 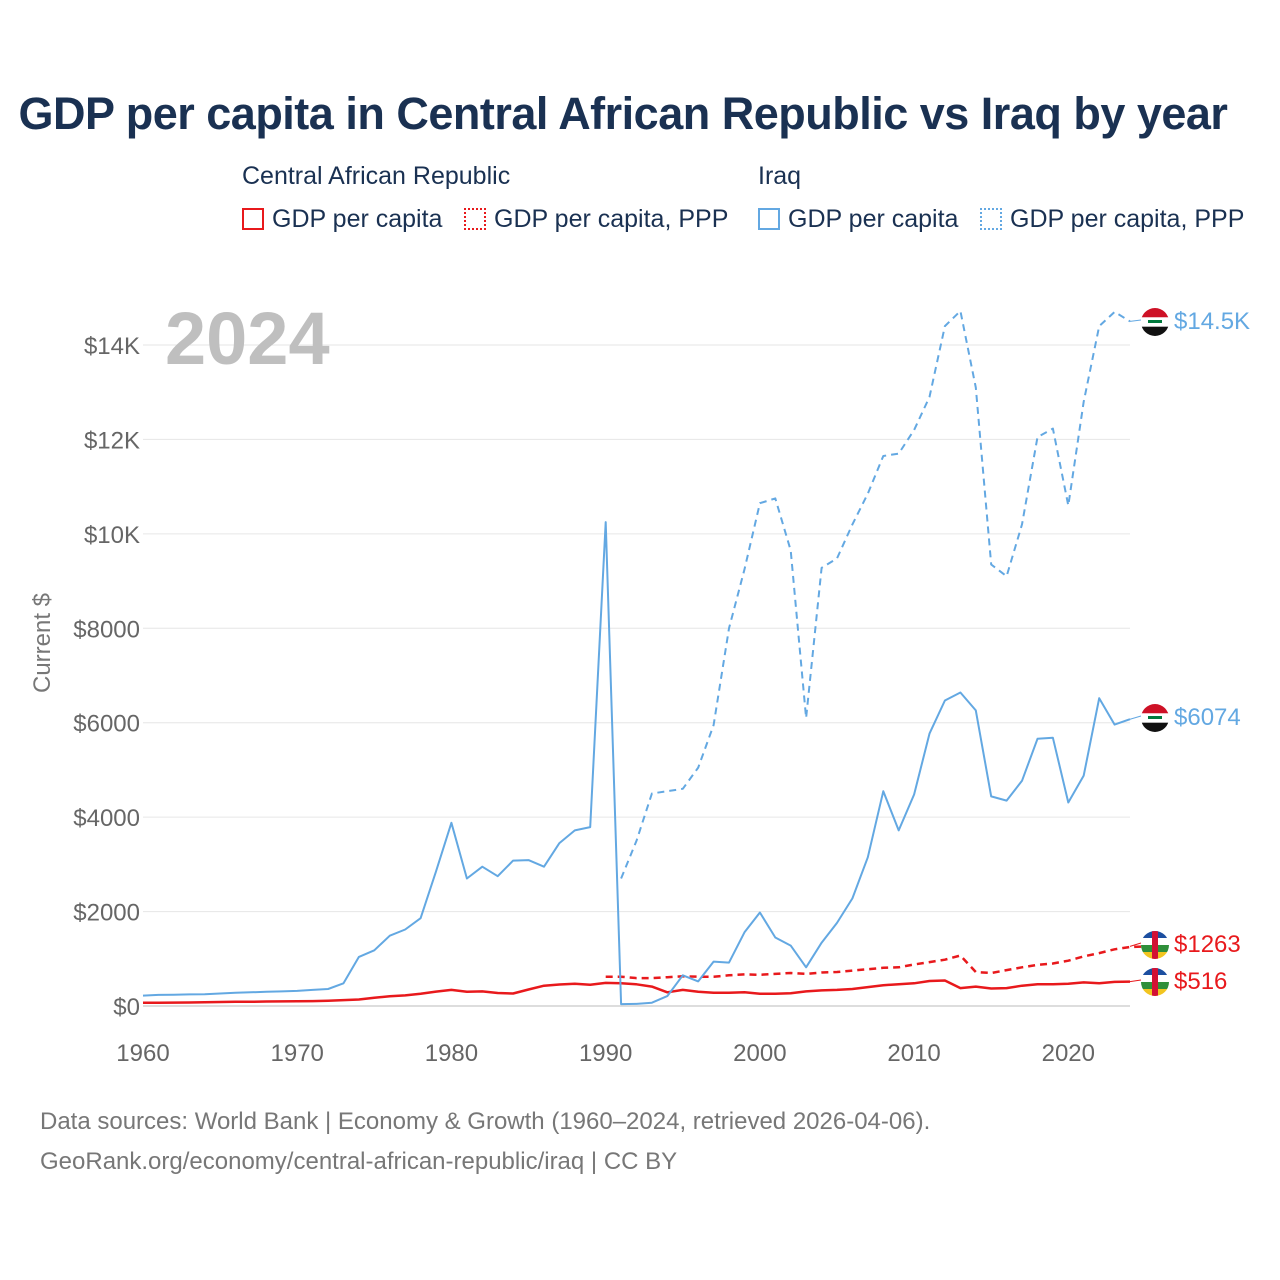 What do you see at coordinates (913, 1053) in the screenshot?
I see `x-tick-label: 2010` at bounding box center [913, 1053].